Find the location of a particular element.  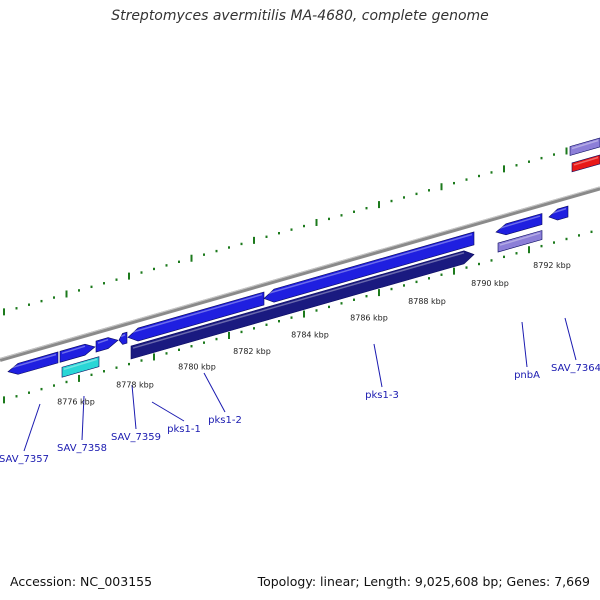

gene-offscreen-red-highlight is located at coordinates (586, 161).